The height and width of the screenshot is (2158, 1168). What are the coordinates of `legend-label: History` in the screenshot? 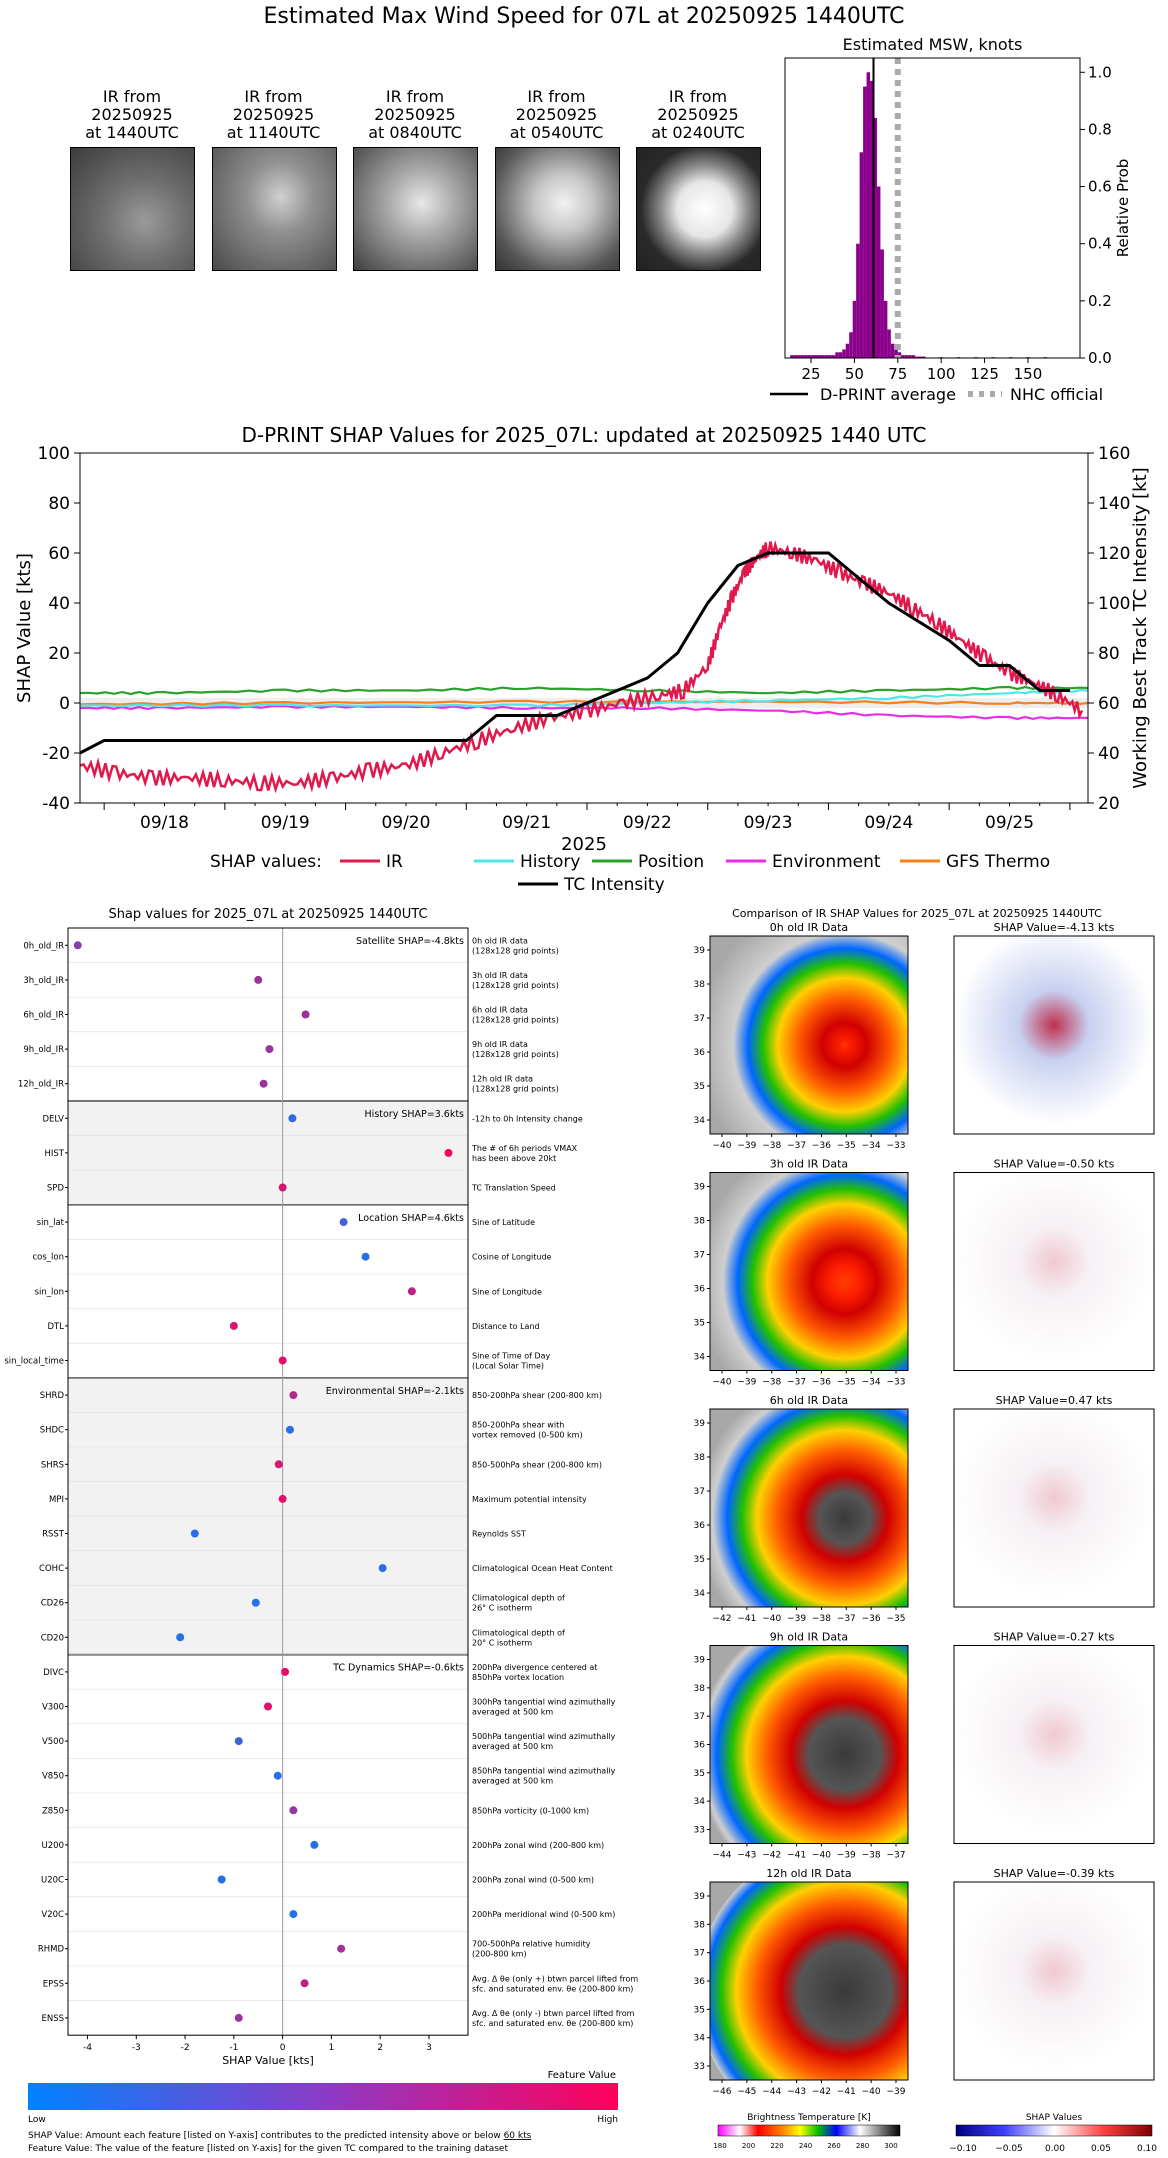 It's located at (550, 862).